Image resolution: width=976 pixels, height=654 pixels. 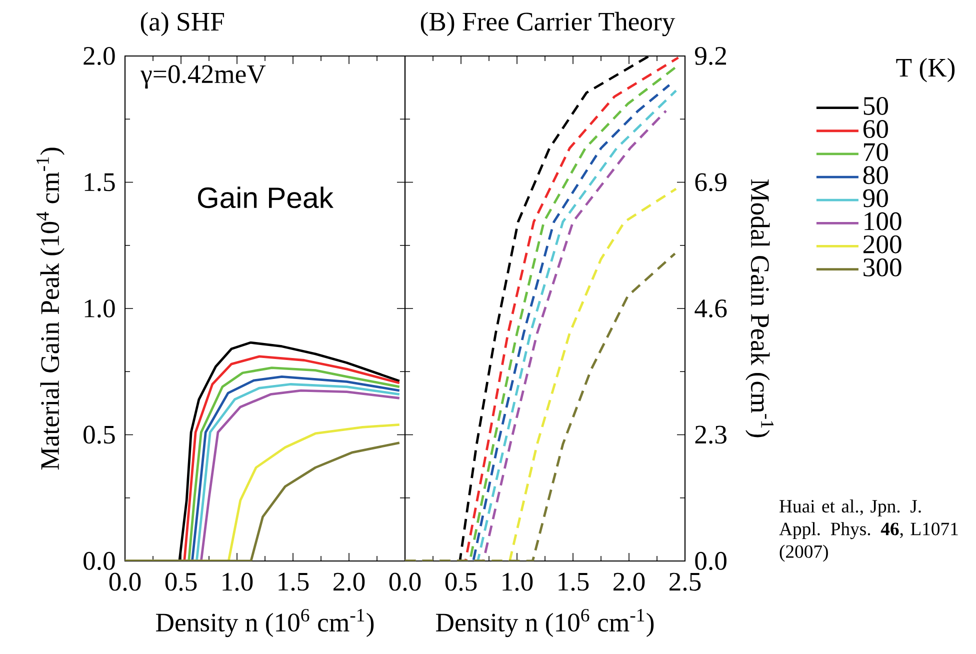 I want to click on y-tick-label: 2.3, so click(x=710, y=435).